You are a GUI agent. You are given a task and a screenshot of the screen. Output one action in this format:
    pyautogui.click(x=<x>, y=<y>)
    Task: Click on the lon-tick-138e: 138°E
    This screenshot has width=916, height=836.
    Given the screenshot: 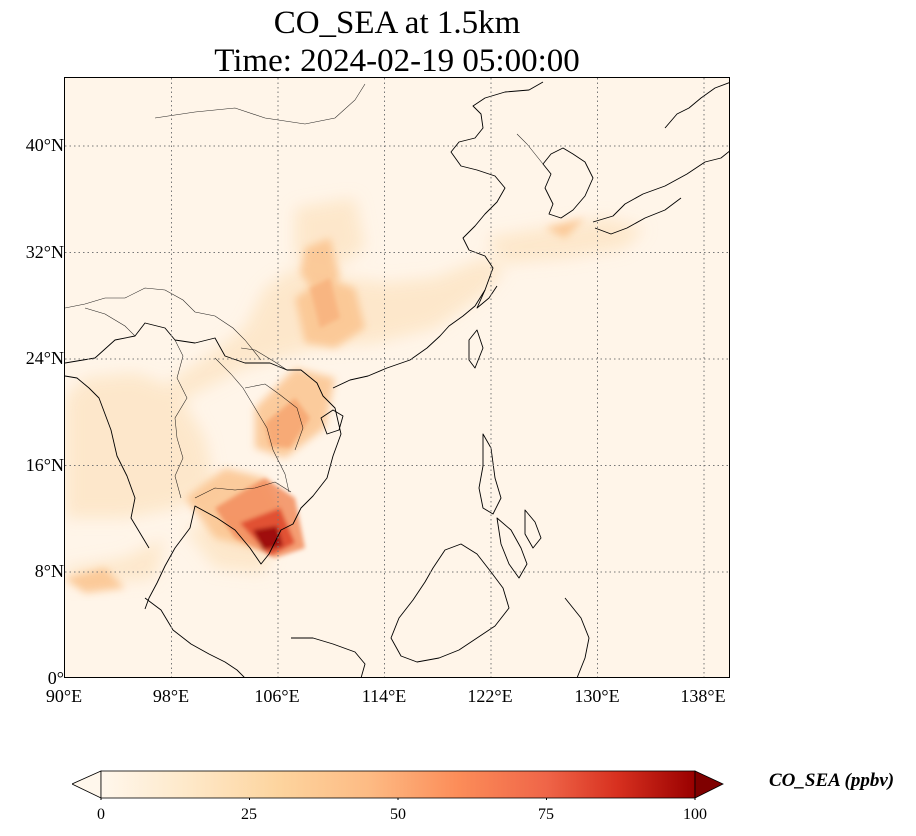 What is the action you would take?
    pyautogui.click(x=703, y=696)
    